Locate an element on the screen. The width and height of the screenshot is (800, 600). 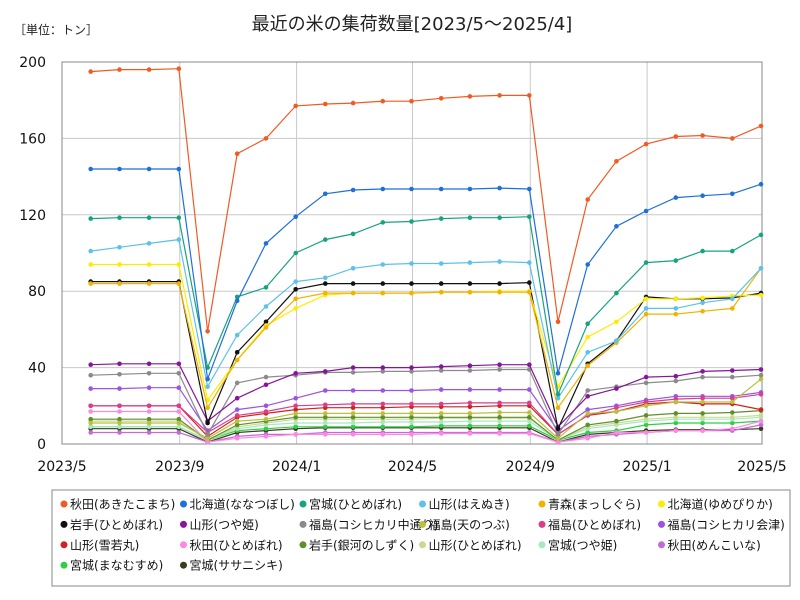
legend-label: 宮城(まなむすめ) is located at coordinates (116, 565).